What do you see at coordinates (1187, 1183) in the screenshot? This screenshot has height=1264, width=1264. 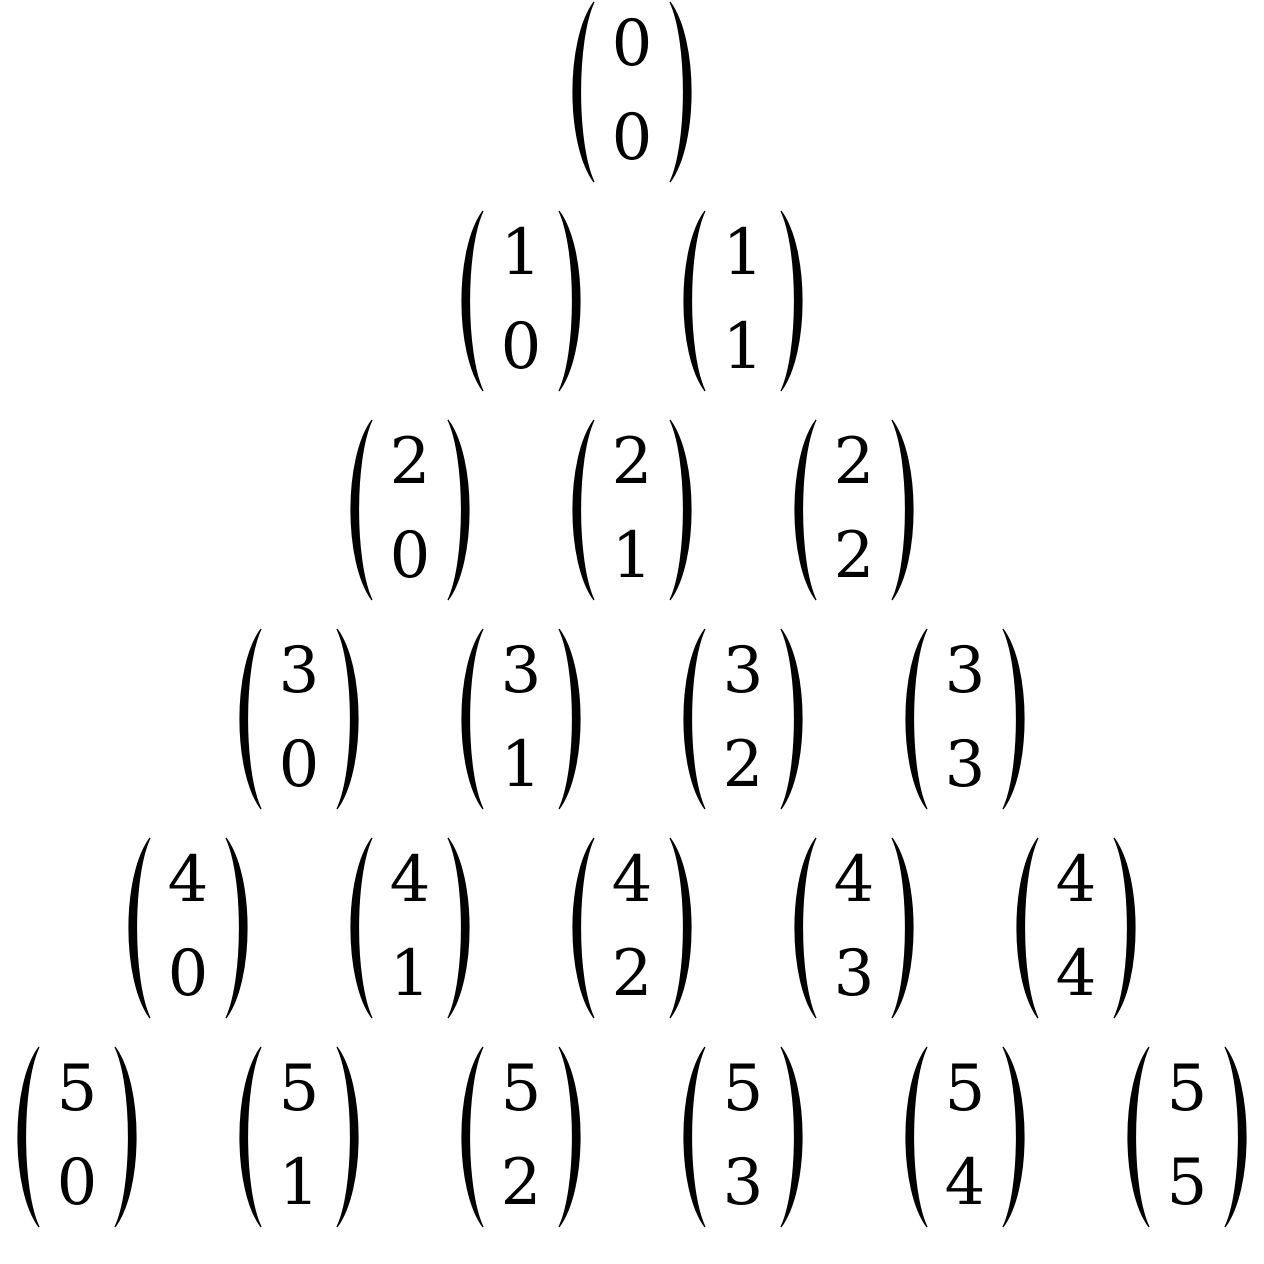 I see `binomial-bottom-number: 5` at bounding box center [1187, 1183].